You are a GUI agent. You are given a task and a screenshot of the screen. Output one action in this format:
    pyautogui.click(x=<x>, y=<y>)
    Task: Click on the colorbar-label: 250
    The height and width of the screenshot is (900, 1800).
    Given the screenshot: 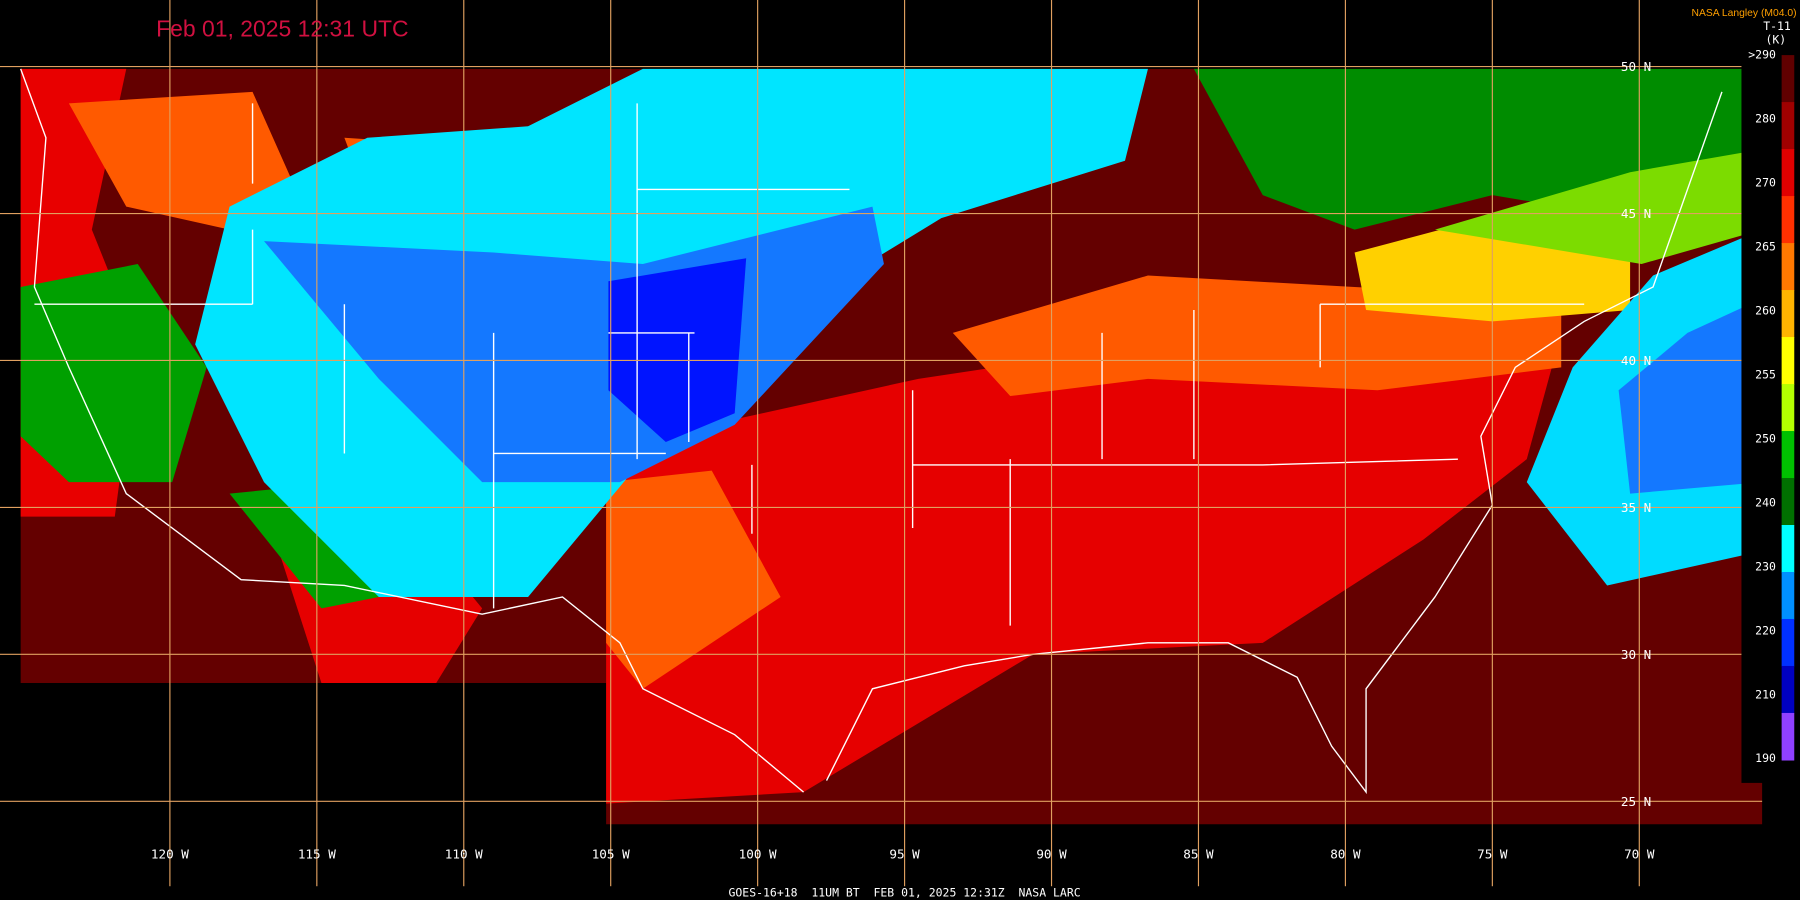 What is the action you would take?
    pyautogui.click(x=1765, y=438)
    